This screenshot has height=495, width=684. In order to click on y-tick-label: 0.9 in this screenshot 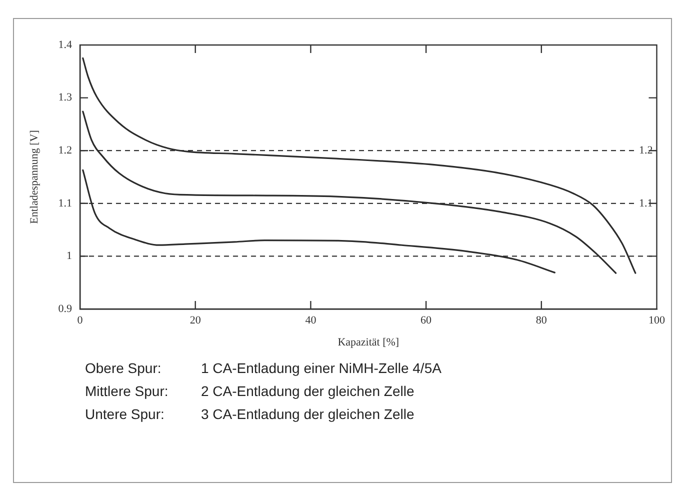, I will do `click(65, 308)`.